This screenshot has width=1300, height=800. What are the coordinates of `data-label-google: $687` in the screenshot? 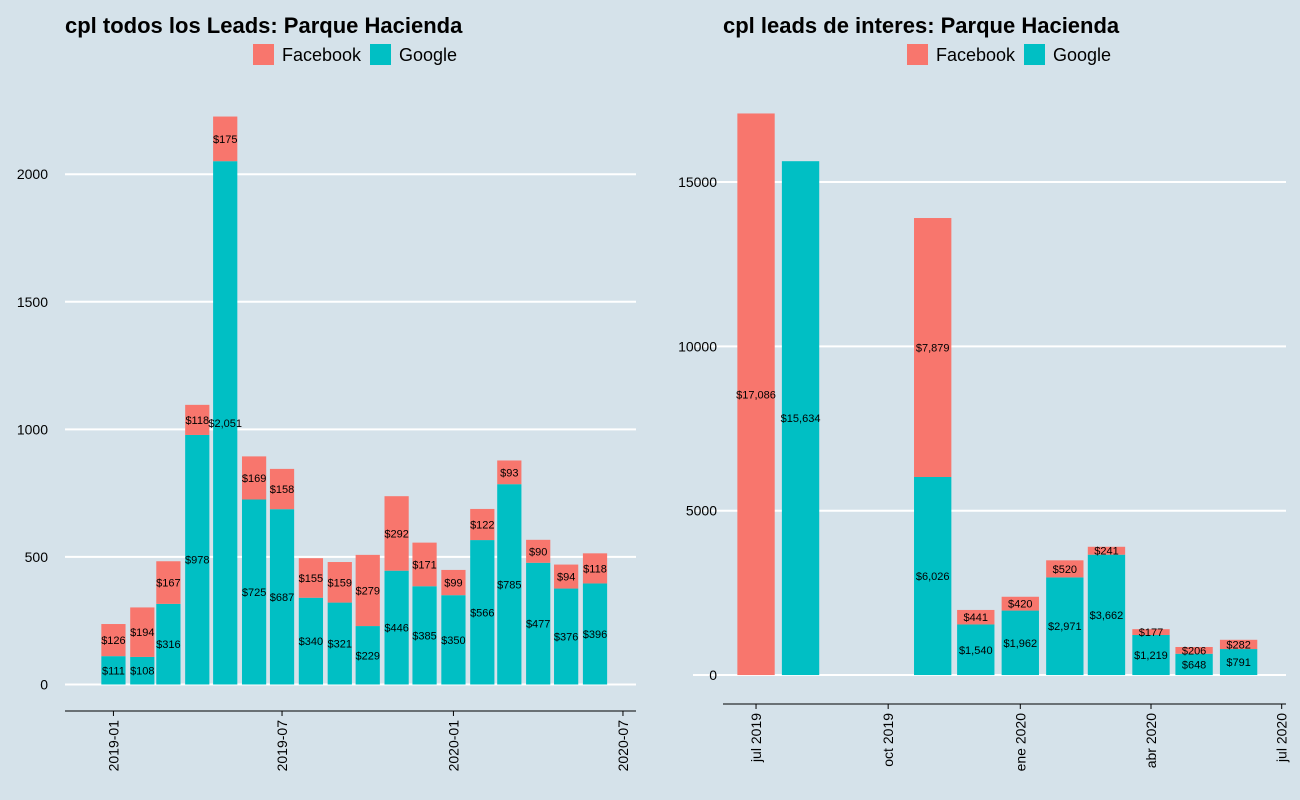 It's located at (282, 598).